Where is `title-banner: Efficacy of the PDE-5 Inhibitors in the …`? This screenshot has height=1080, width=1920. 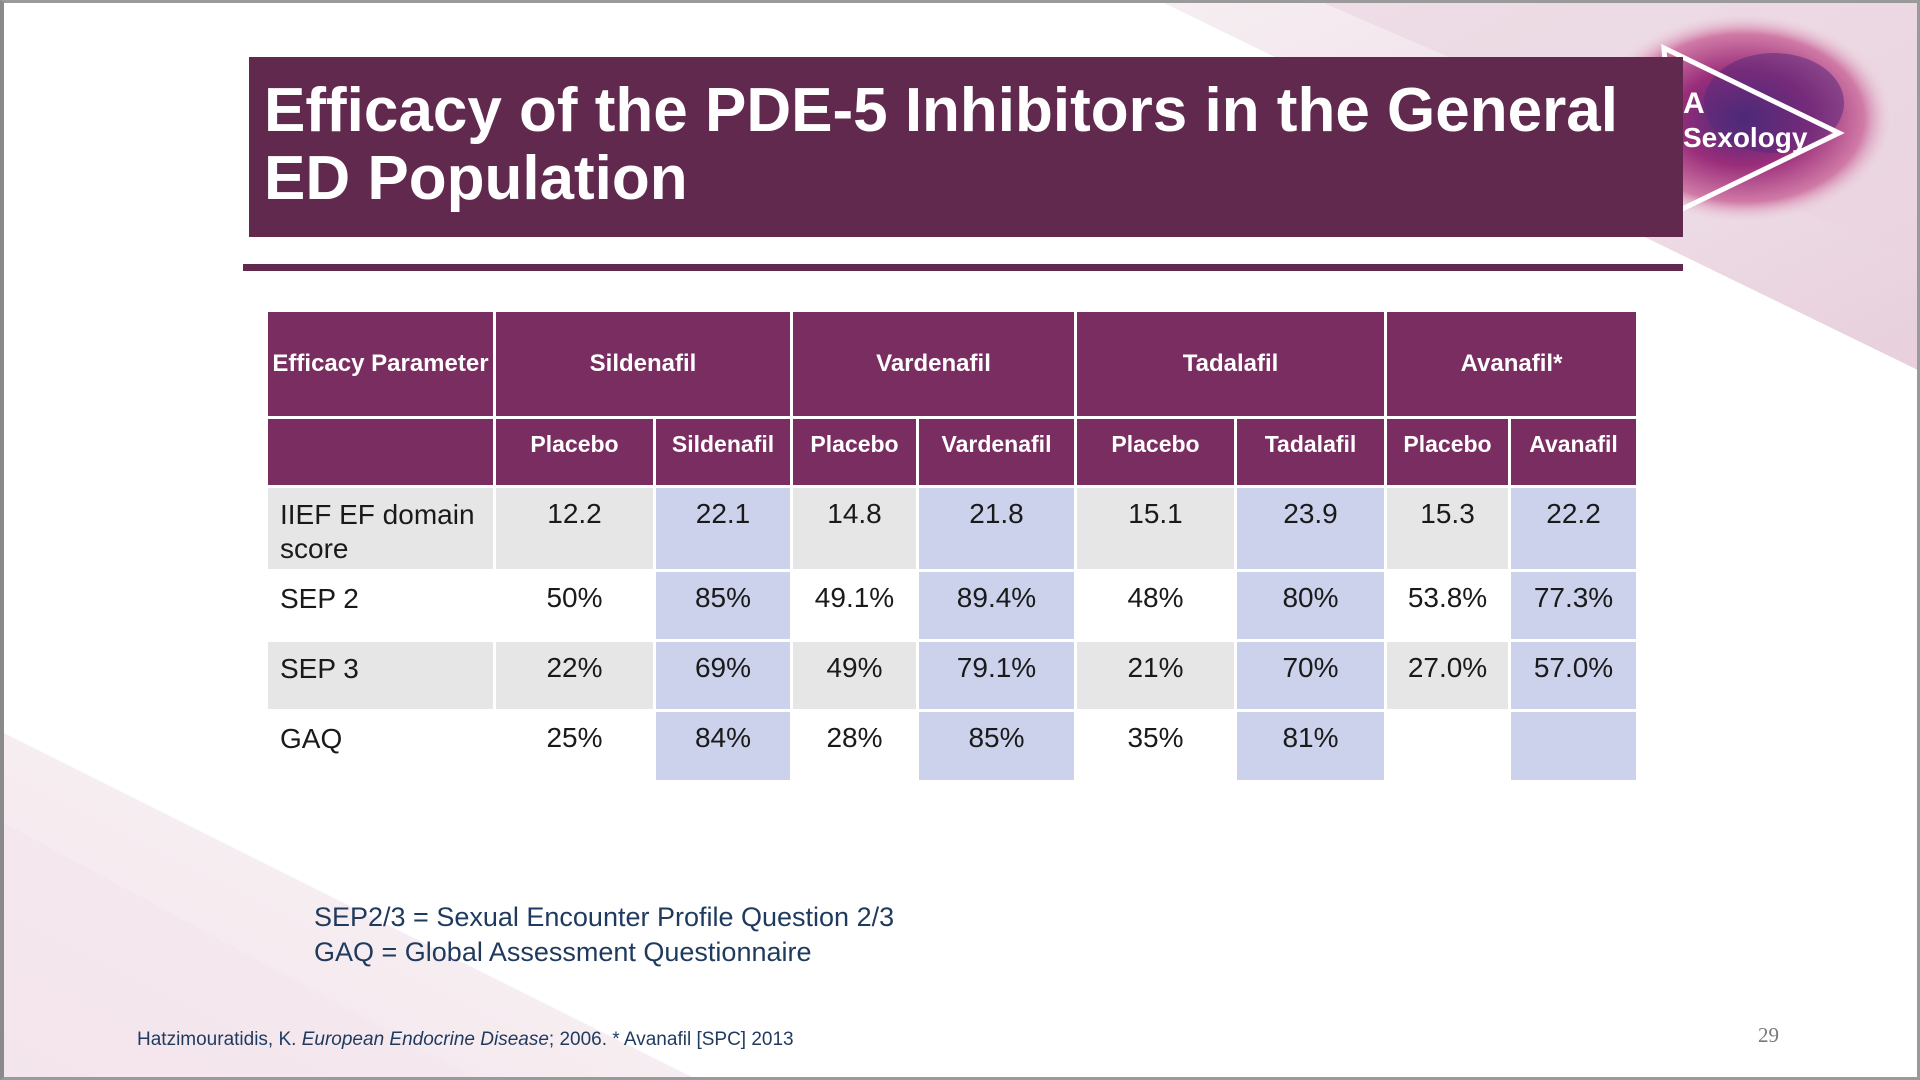
title-banner: Efficacy of the PDE-5 Inhibitors in the … is located at coordinates (966, 147).